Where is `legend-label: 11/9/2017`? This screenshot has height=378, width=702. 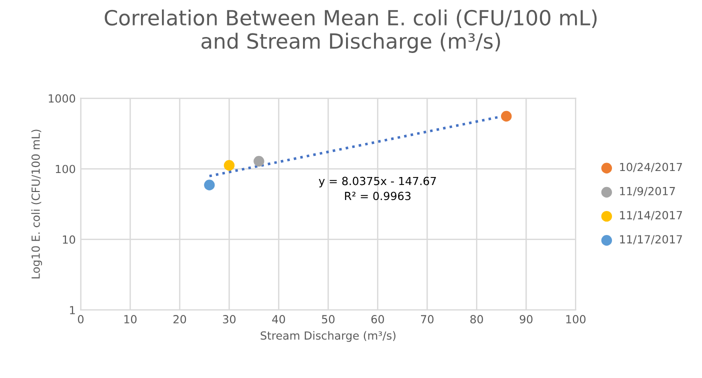 legend-label: 11/9/2017 is located at coordinates (647, 191).